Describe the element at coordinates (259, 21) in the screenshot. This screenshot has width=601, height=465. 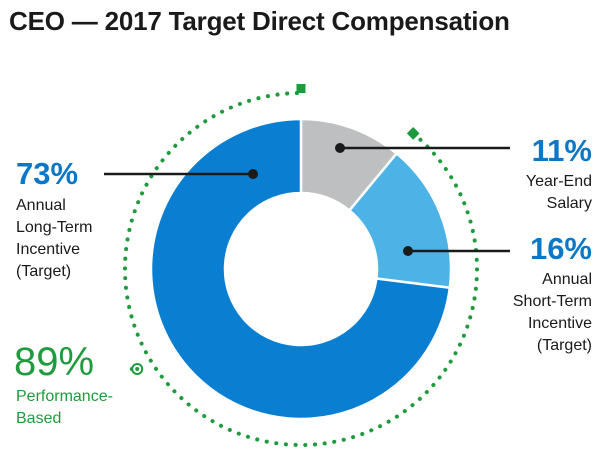
I see `chart-title: CEO — 2017 Target Direct Compensation` at that location.